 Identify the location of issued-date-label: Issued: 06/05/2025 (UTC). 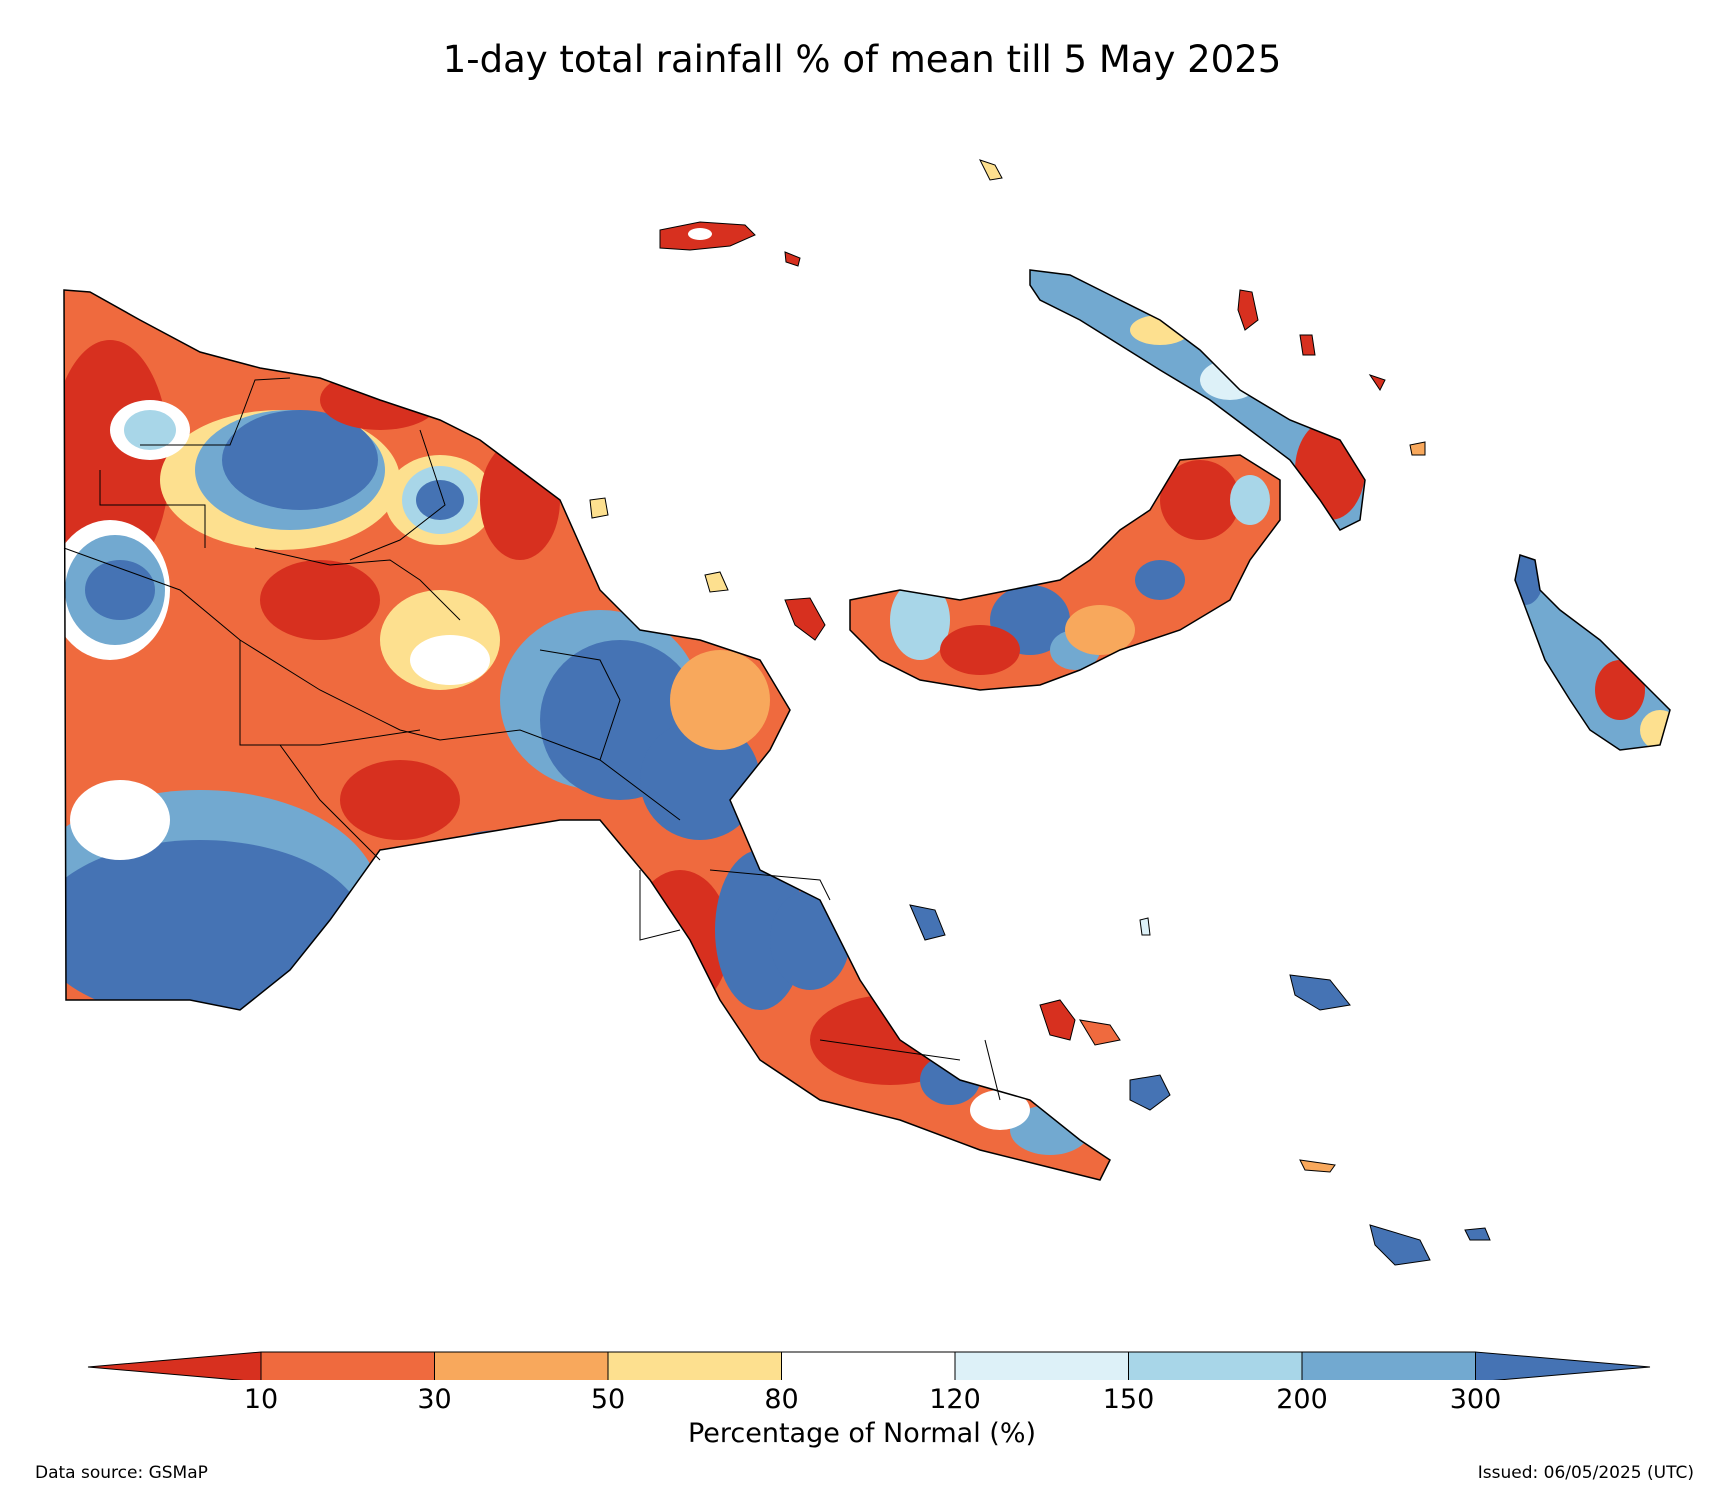
(1585, 1473).